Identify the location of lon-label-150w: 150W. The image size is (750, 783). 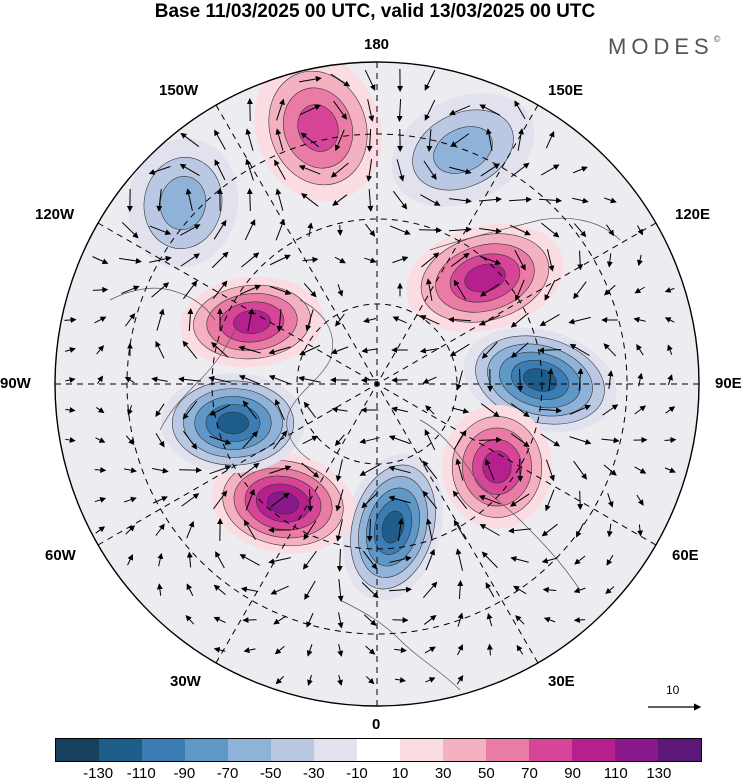
(179, 90).